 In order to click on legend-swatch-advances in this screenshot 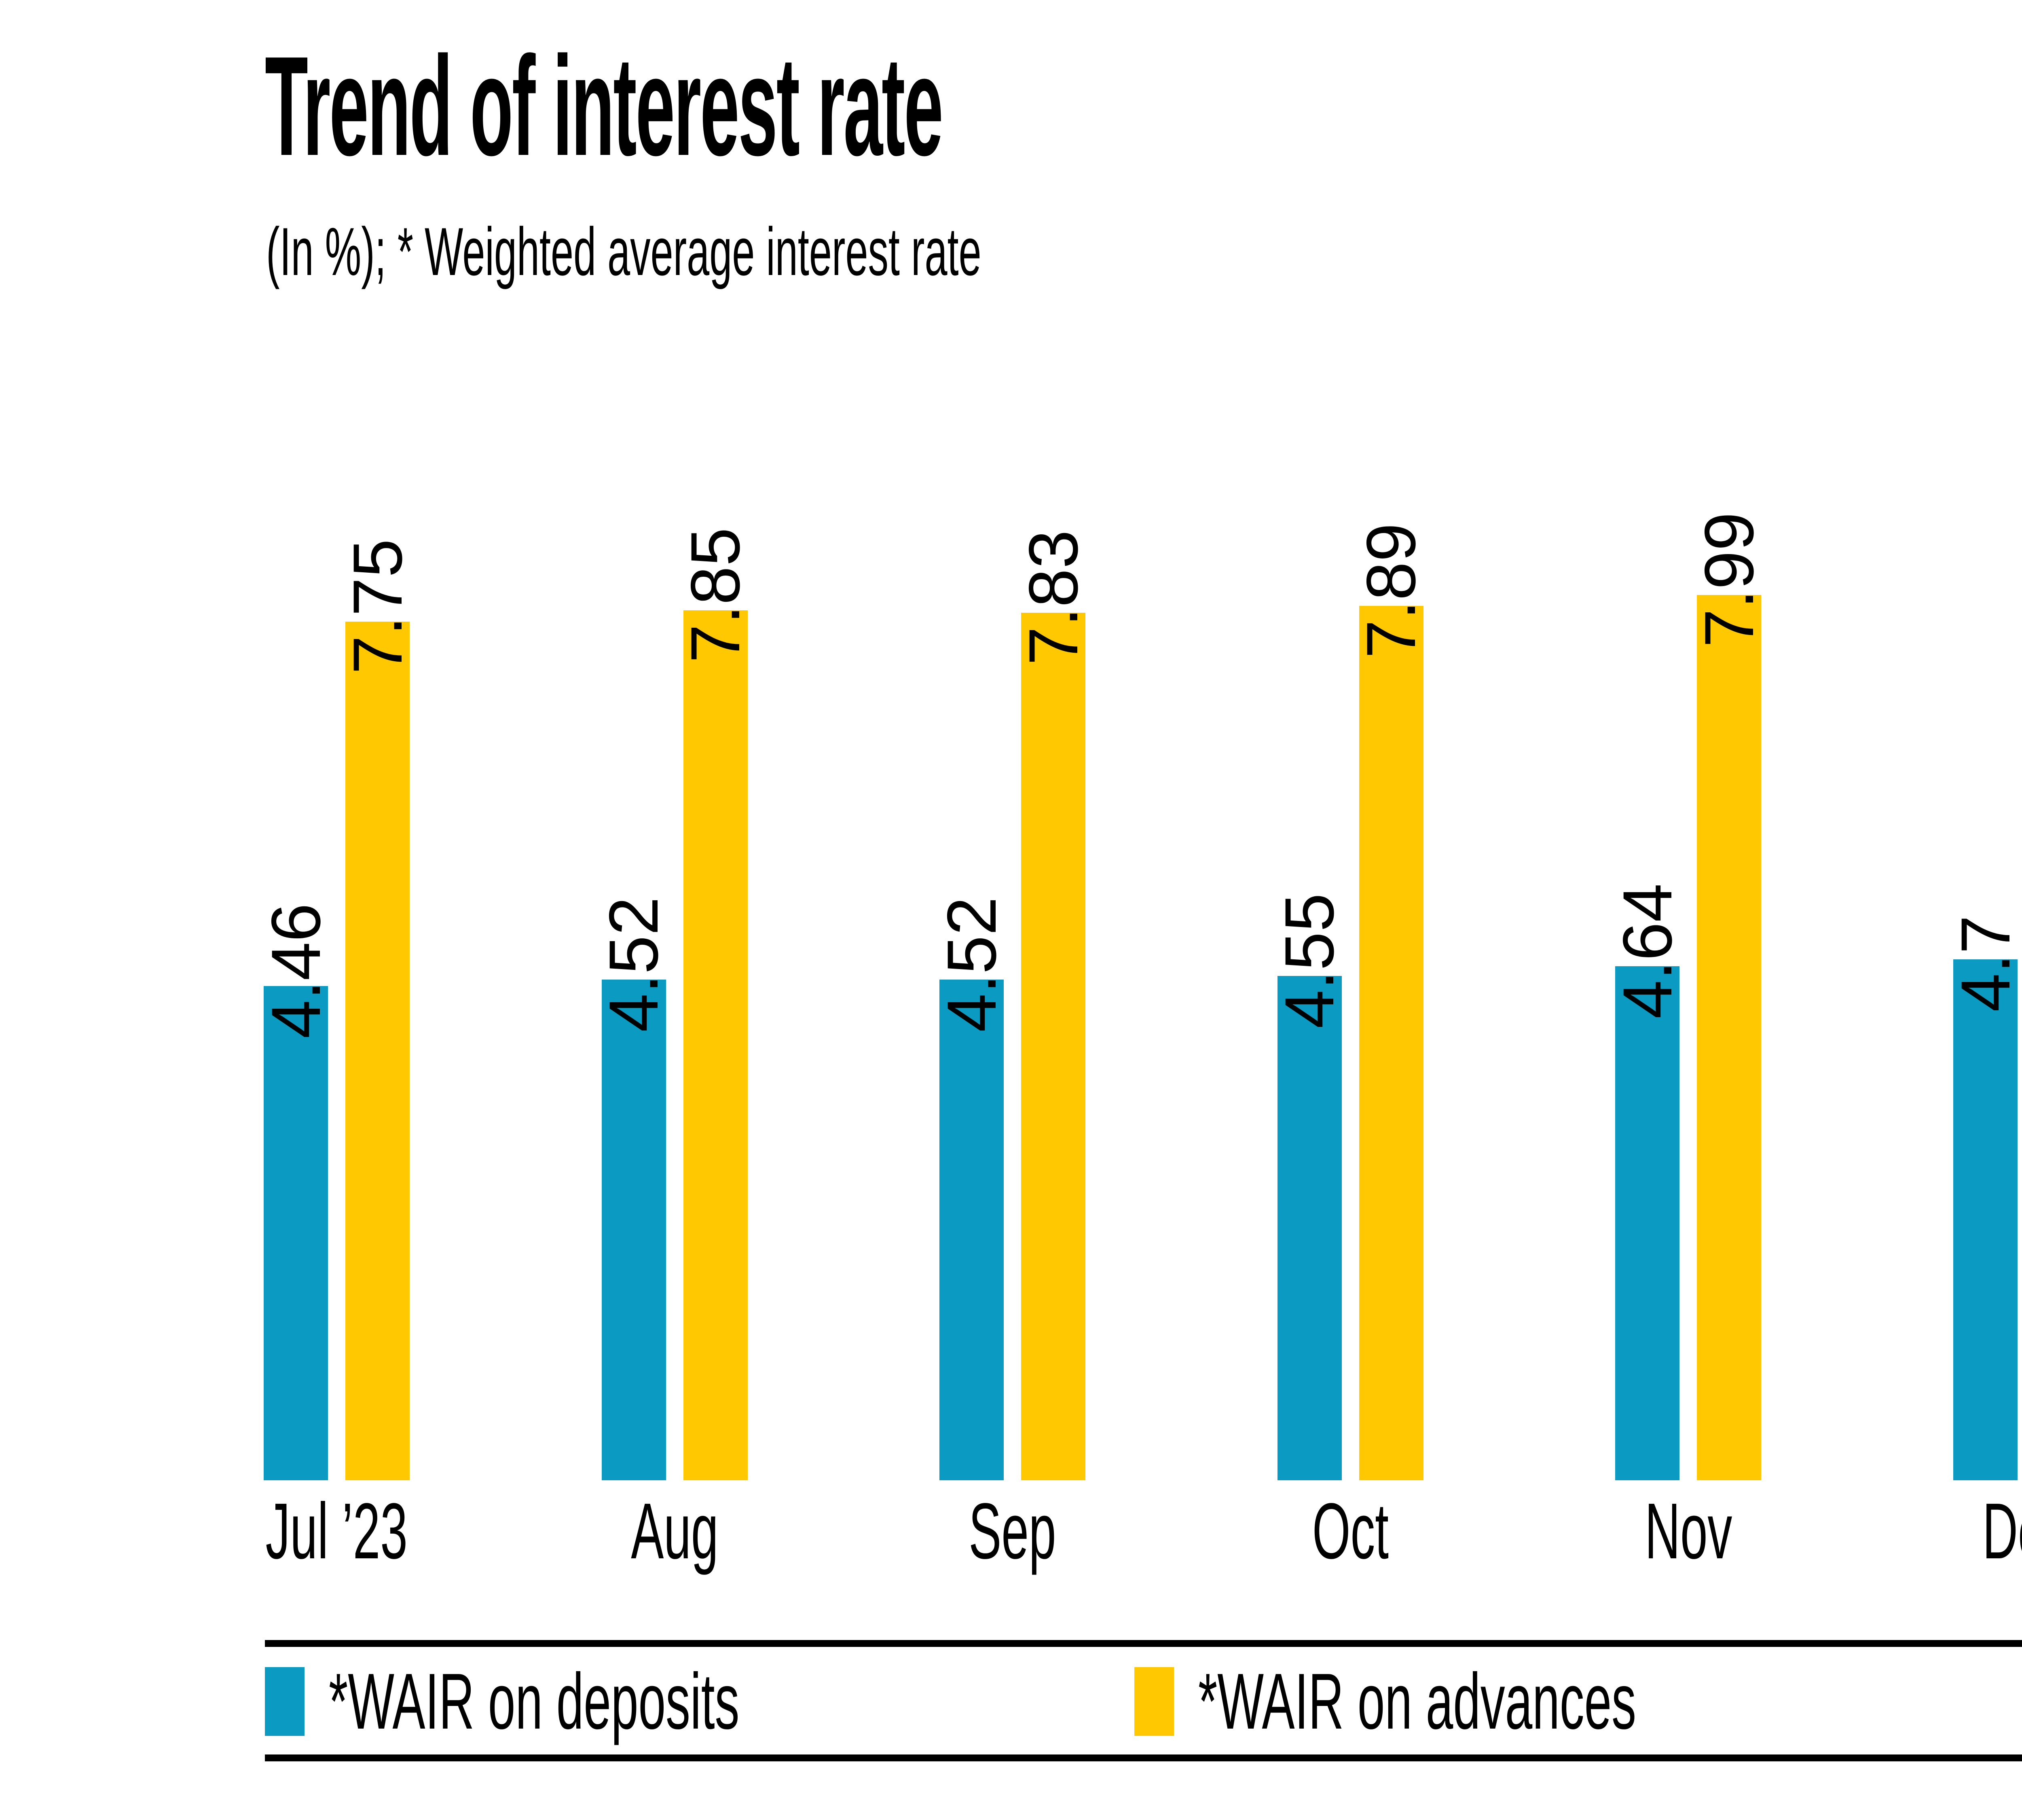, I will do `click(1154, 1701)`.